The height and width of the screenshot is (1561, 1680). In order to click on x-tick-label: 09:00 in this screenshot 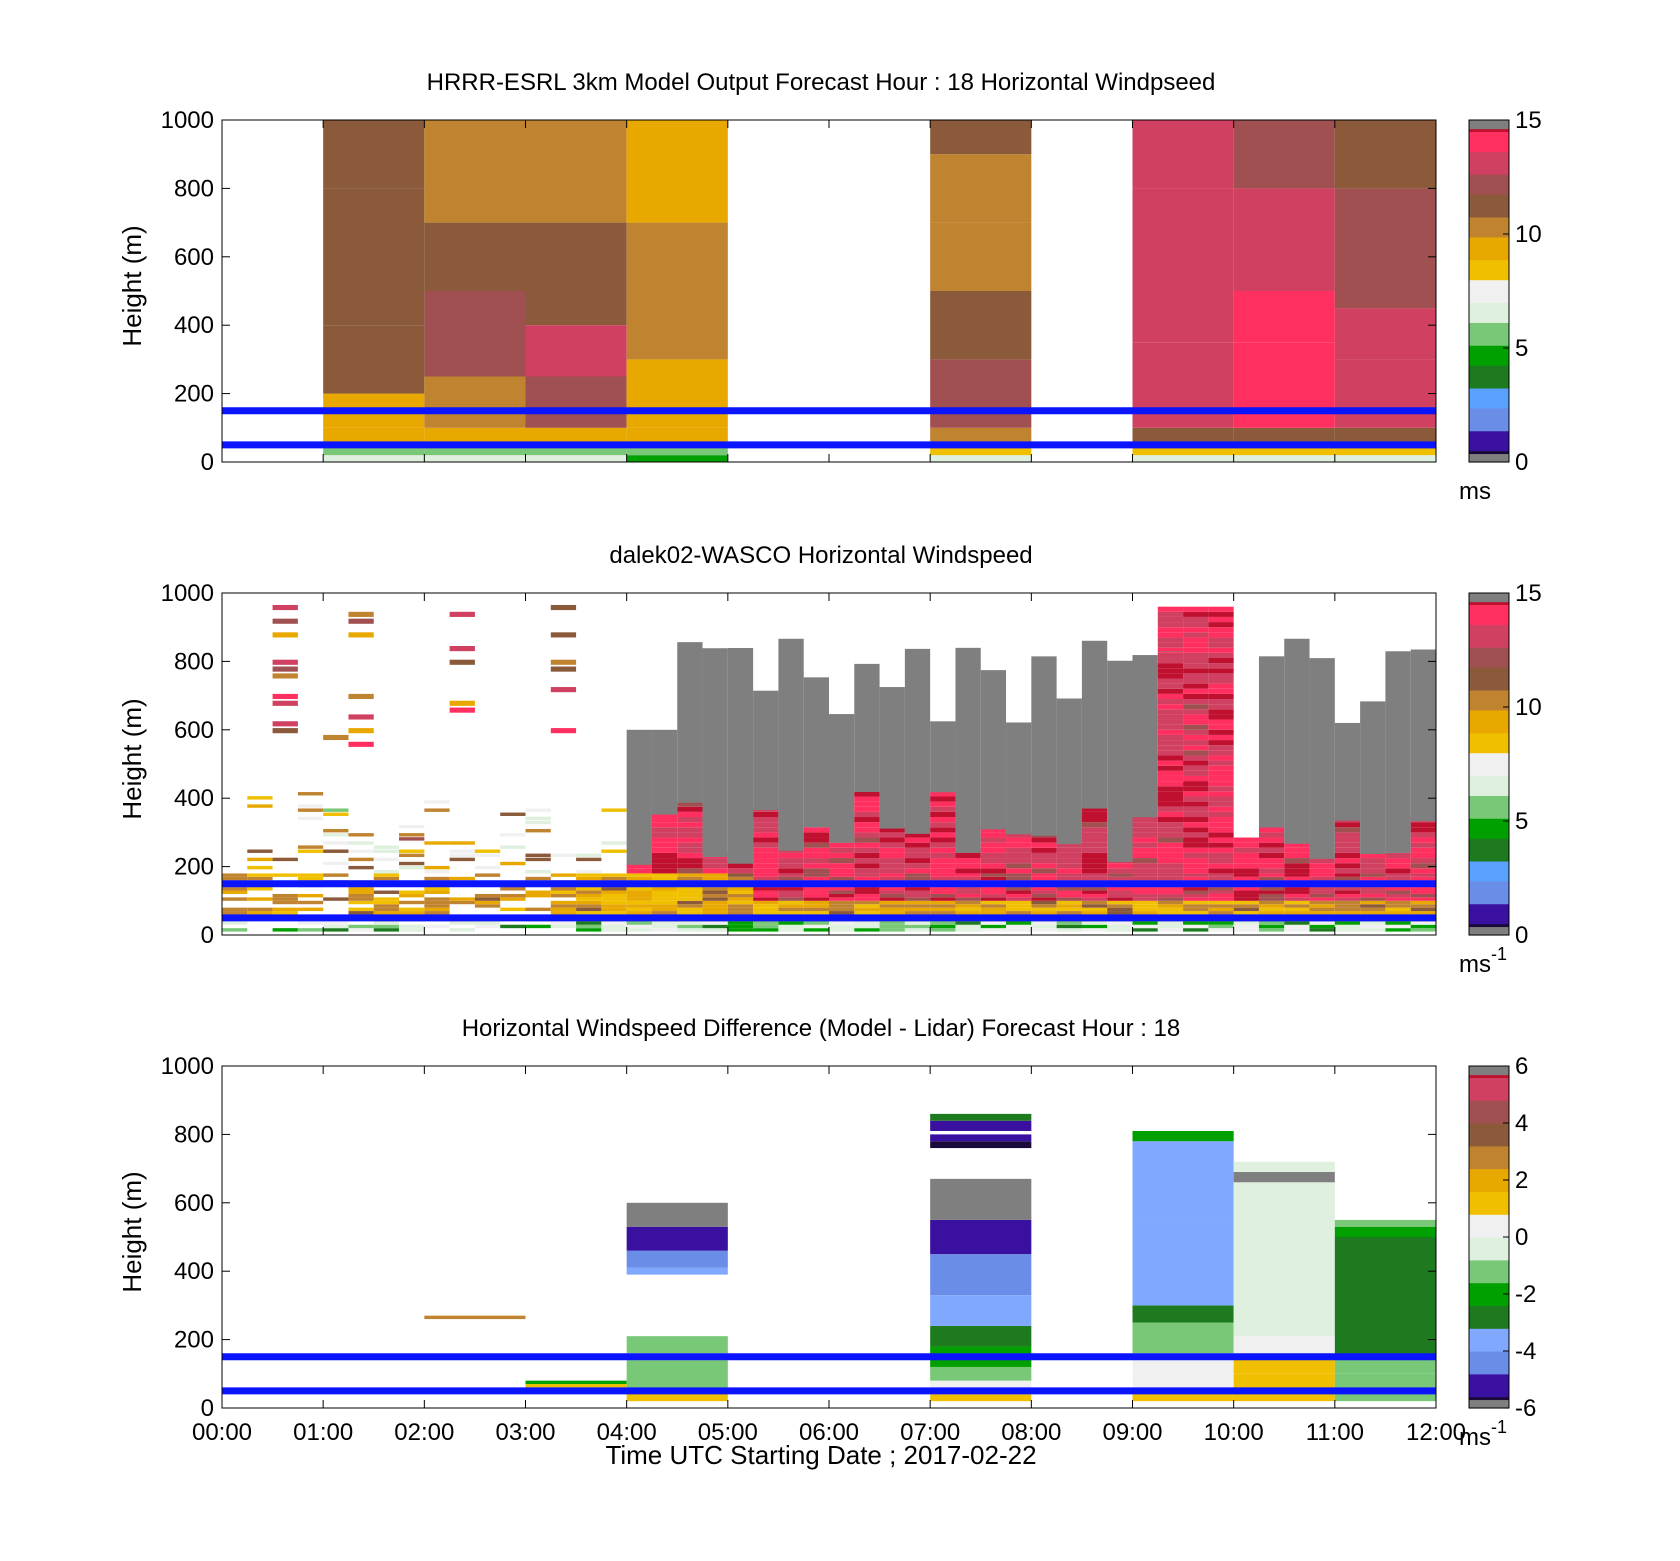, I will do `click(1132, 1432)`.